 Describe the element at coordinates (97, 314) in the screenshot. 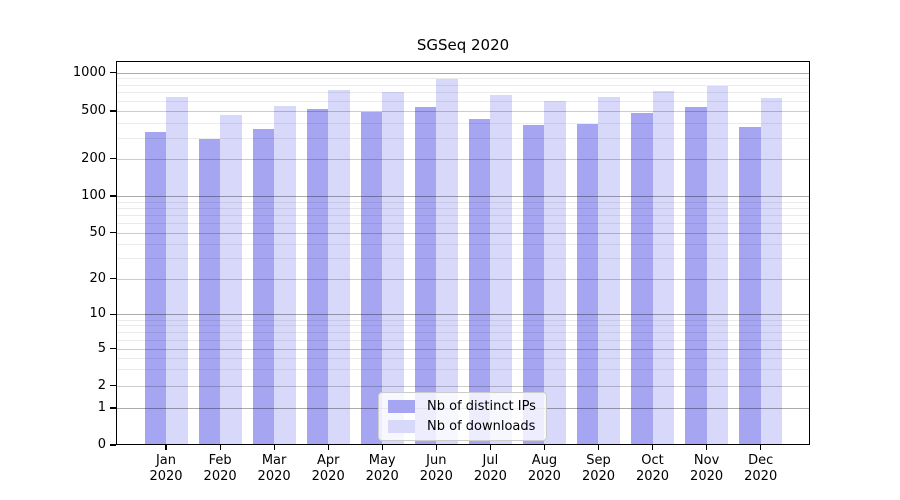

I see `y-tick-label: 10` at that location.